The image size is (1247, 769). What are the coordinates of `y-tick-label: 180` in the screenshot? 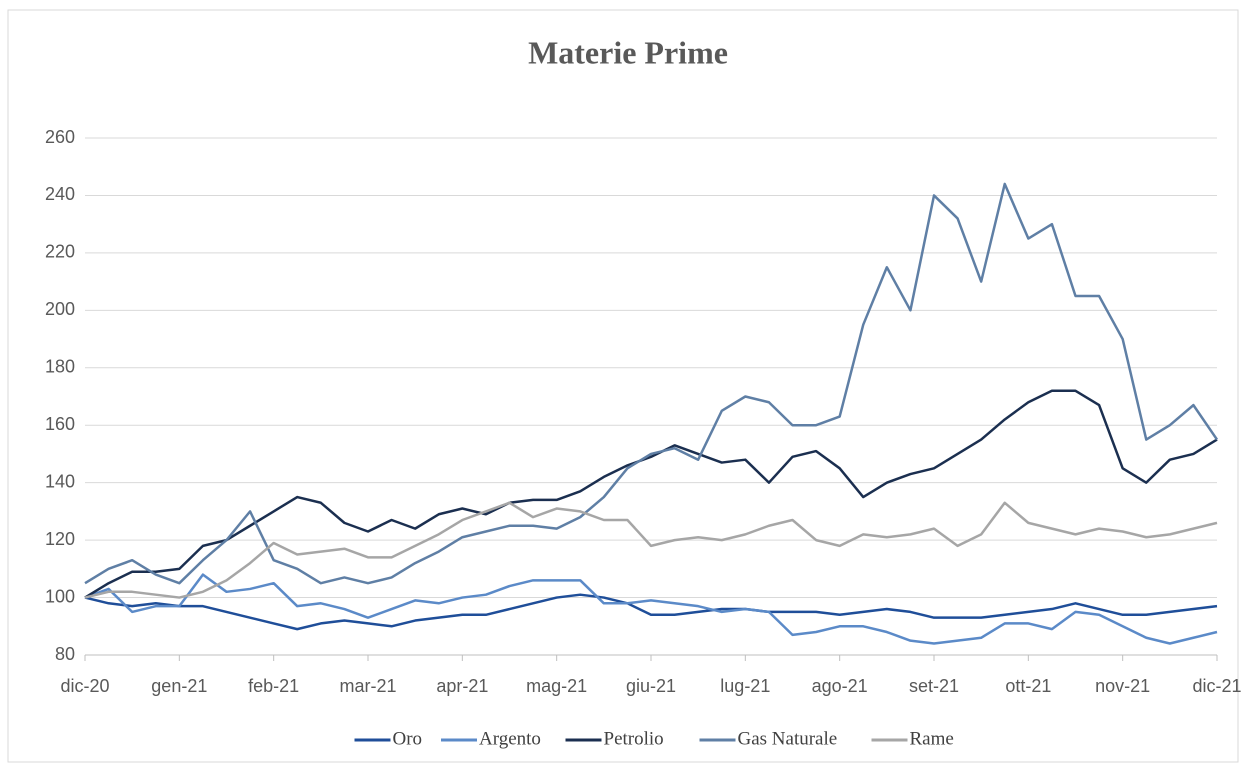 It's located at (60, 367).